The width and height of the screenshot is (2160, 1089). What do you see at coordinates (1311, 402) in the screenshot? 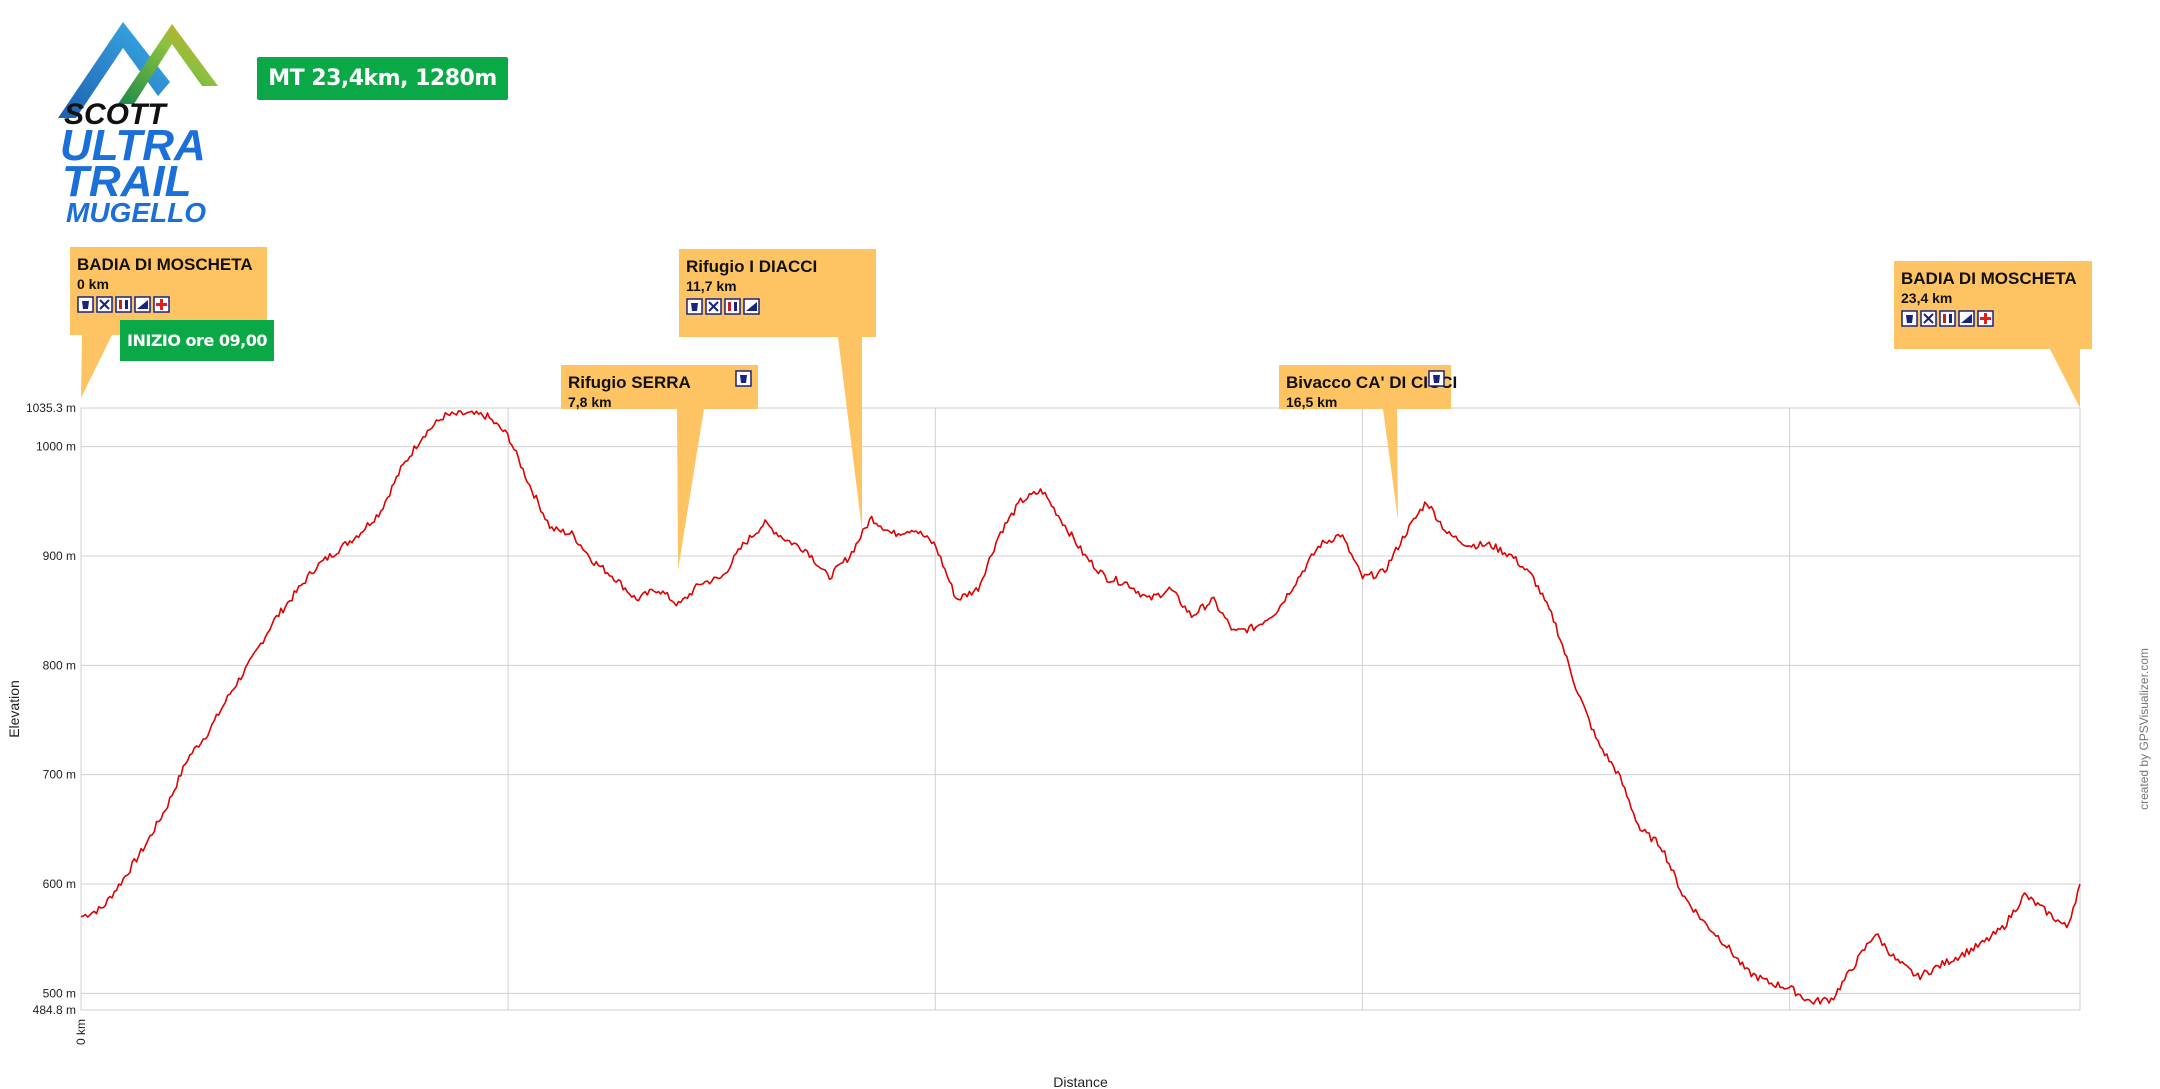
I see `callout-distance: 16,5 km` at bounding box center [1311, 402].